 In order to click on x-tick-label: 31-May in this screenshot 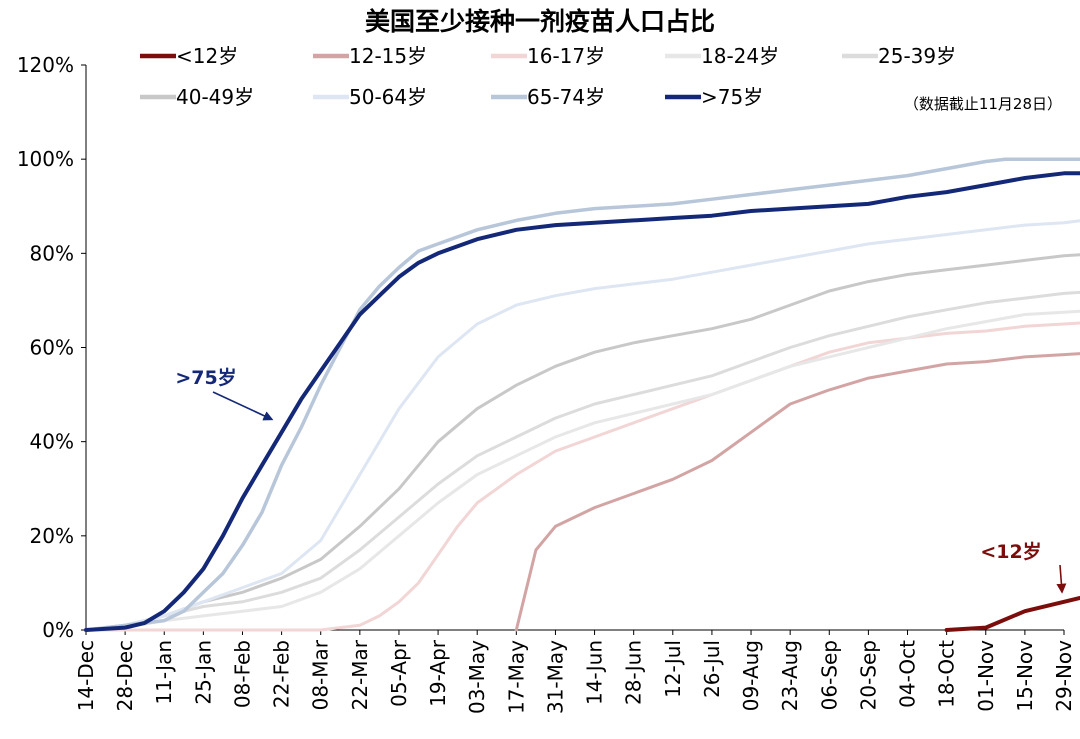, I will do `click(555, 677)`.